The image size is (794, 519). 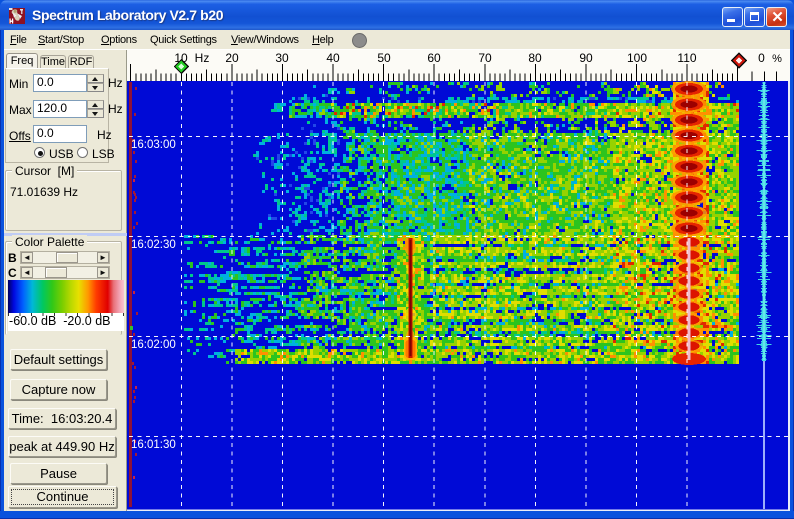 What do you see at coordinates (153, 345) in the screenshot?
I see `svg-text: 16:02:00` at bounding box center [153, 345].